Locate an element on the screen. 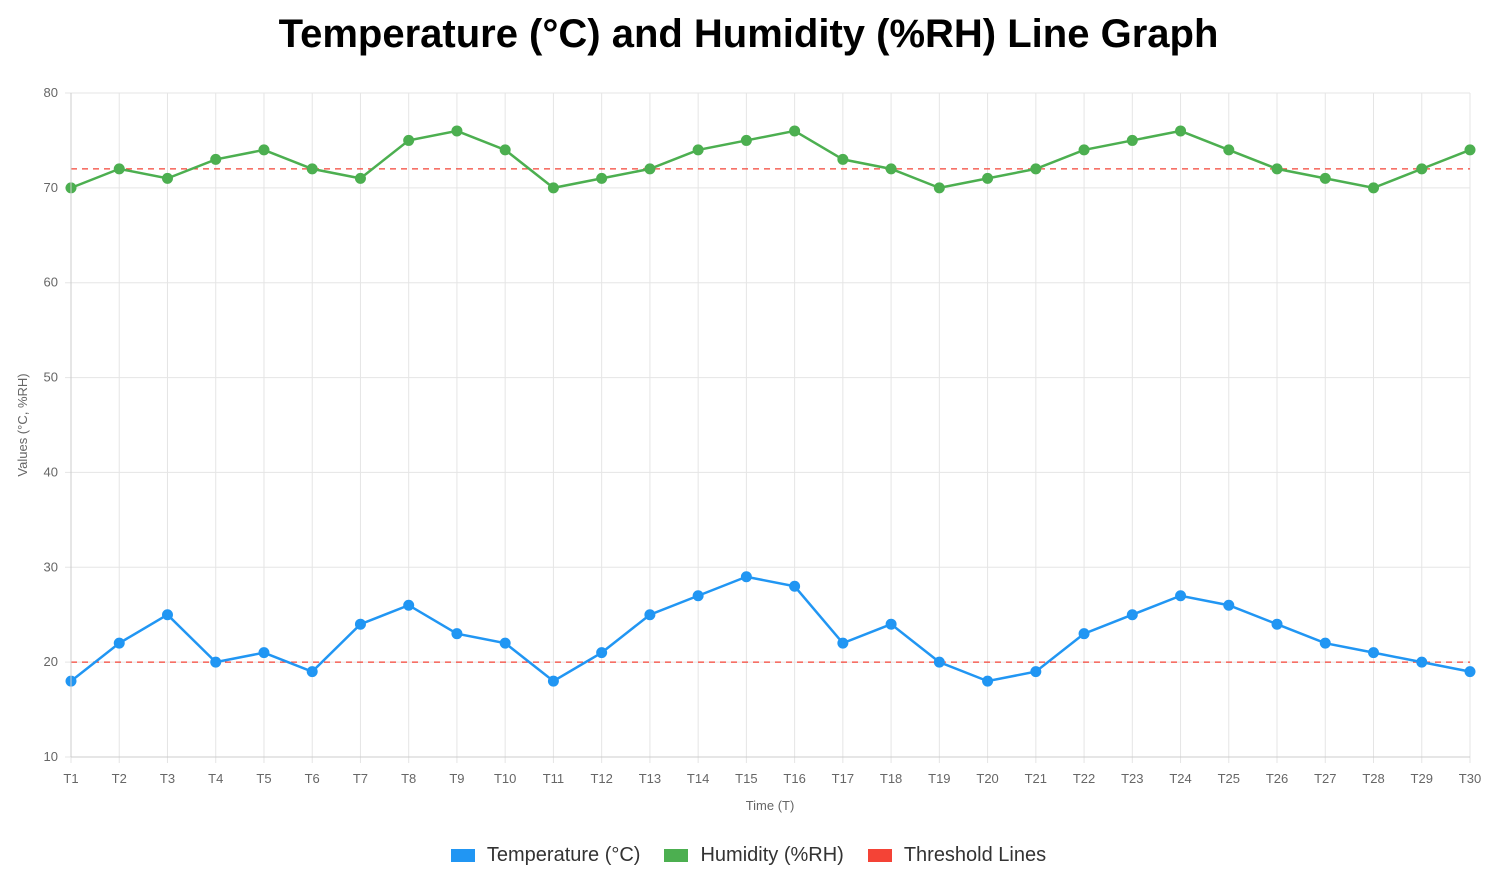 The image size is (1512, 875). y-tick-label: 60 is located at coordinates (51, 282).